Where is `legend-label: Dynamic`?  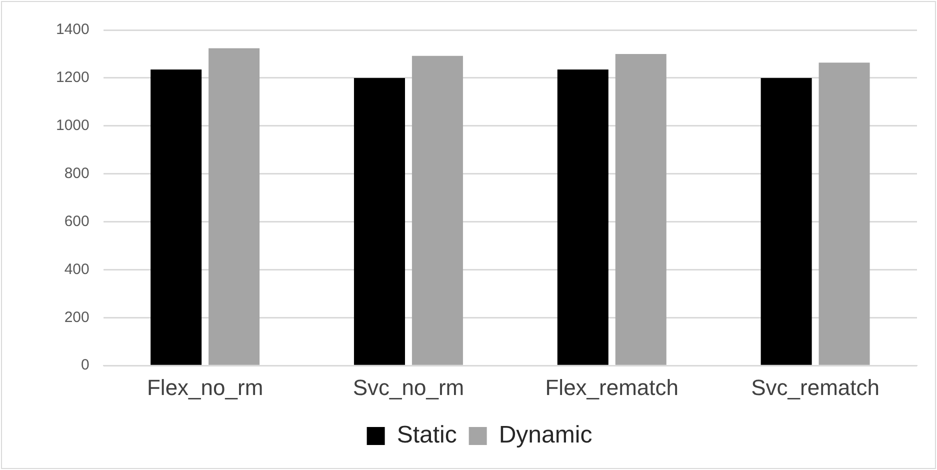 legend-label: Dynamic is located at coordinates (545, 435).